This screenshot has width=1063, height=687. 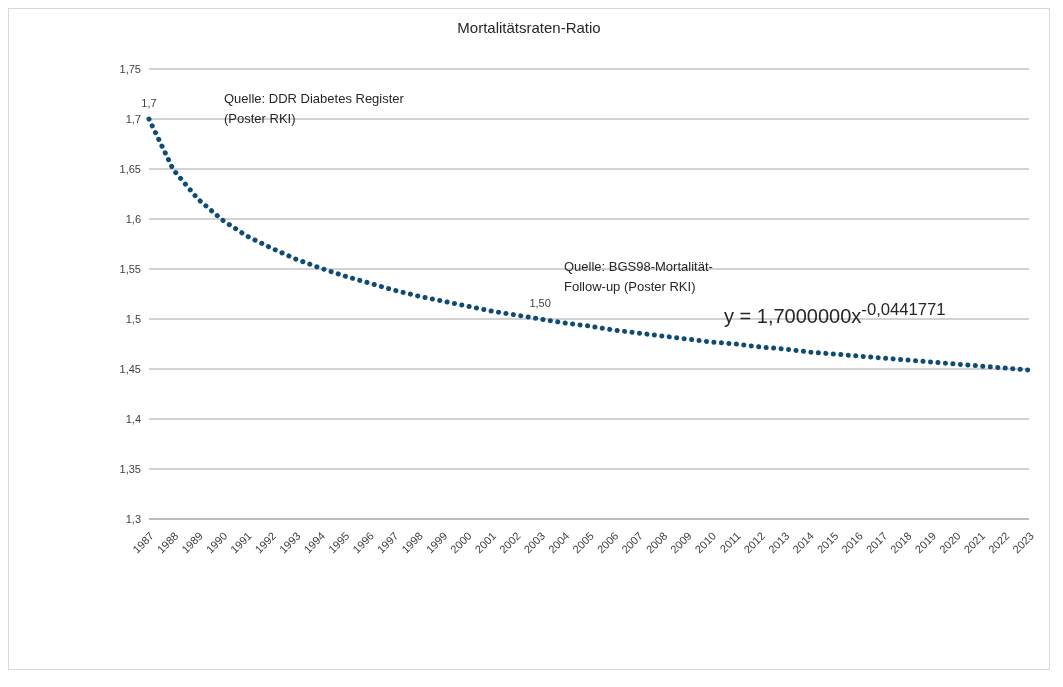 I want to click on y-tick-label: 1,6, so click(x=133, y=218).